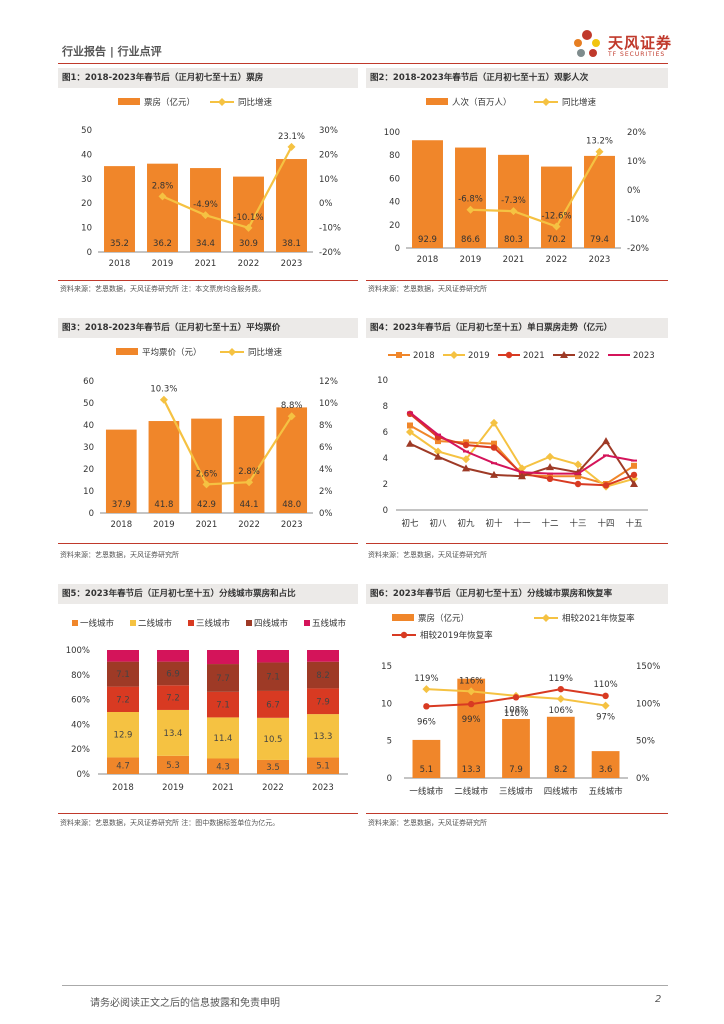  What do you see at coordinates (163, 264) in the screenshot?
I see `x-tick-label: 2019` at bounding box center [163, 264].